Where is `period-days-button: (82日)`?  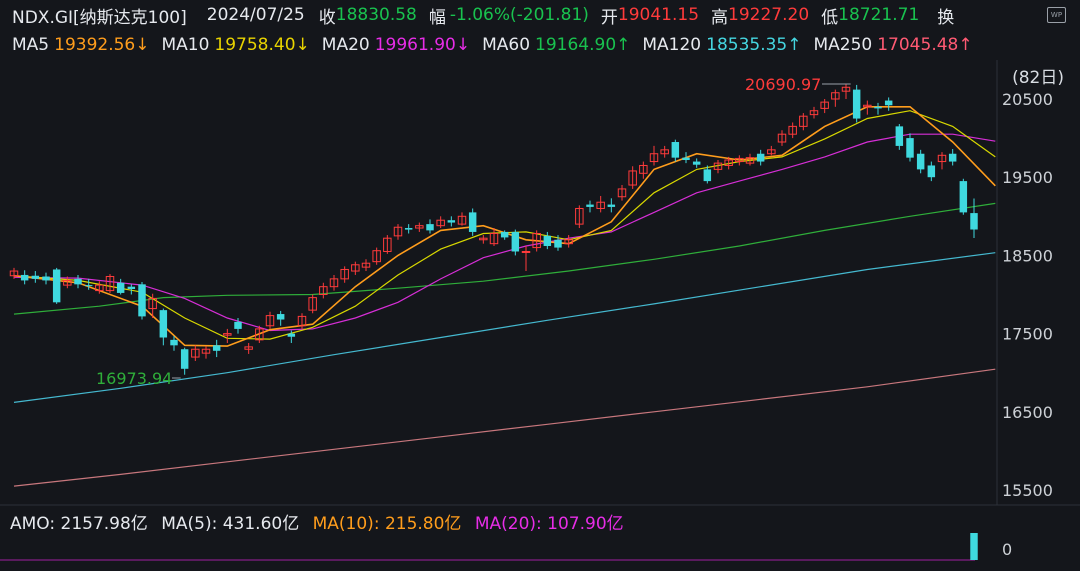 period-days-button: (82日) is located at coordinates (1038, 78).